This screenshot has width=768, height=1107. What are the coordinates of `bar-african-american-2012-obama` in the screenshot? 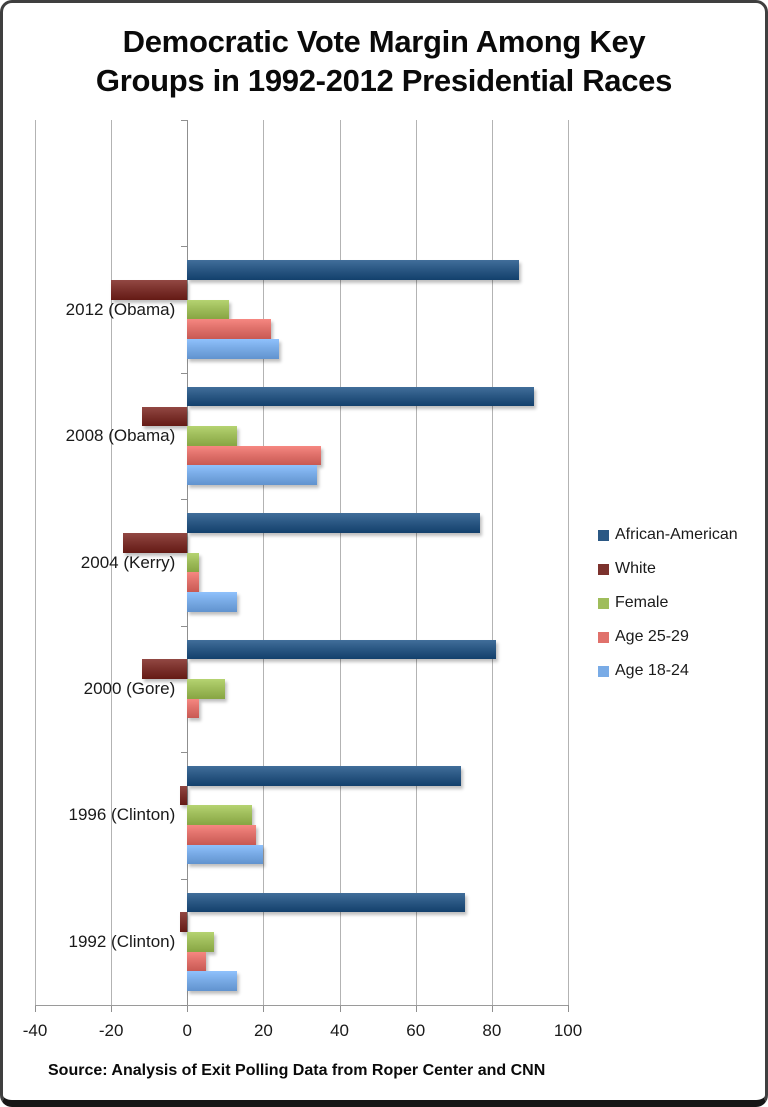 It's located at (353, 270).